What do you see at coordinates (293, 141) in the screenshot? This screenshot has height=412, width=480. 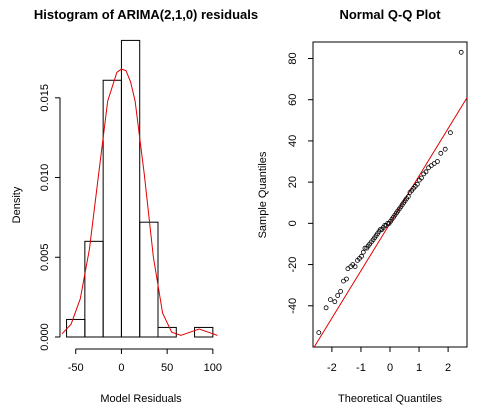 I see `qq-y-tick-label-4: 40` at bounding box center [293, 141].